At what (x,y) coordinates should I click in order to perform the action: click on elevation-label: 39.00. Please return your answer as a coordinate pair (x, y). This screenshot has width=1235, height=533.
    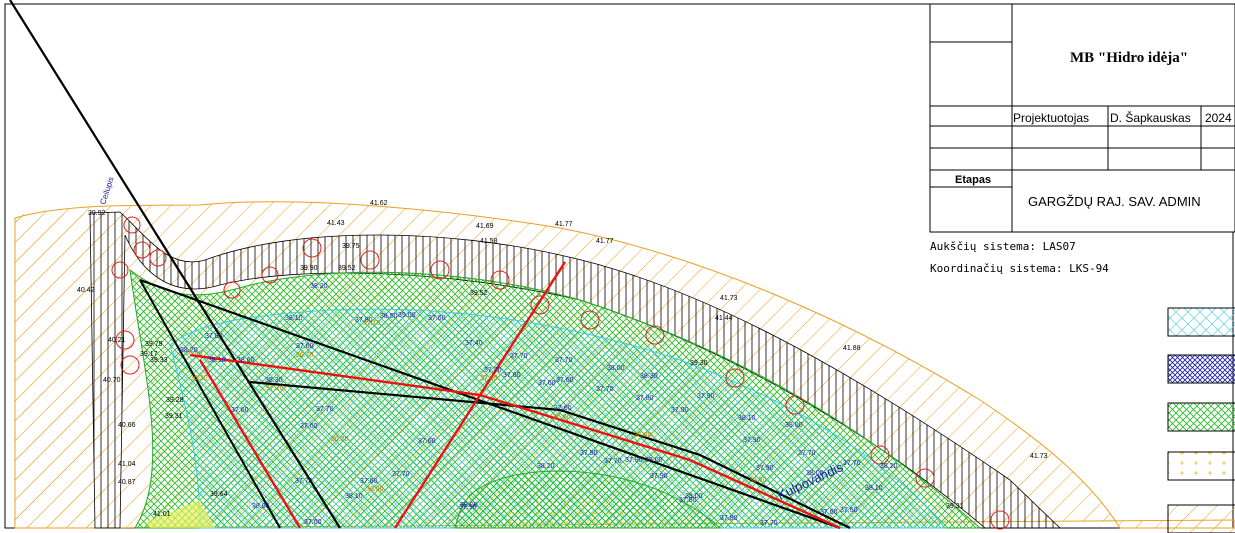
    Looking at the image, I should click on (407, 315).